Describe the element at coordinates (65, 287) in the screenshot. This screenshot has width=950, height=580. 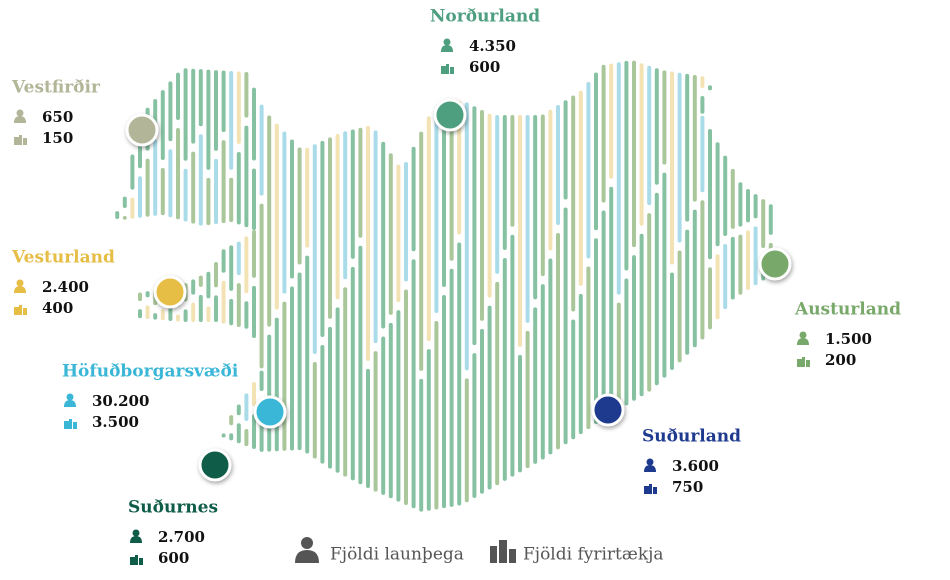
I see `employees: 2.400` at that location.